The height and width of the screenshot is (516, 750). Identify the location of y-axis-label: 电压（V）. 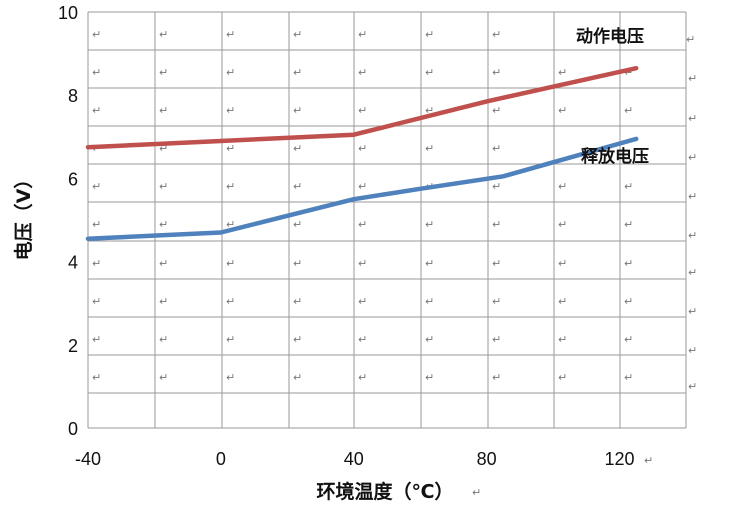
(23, 215).